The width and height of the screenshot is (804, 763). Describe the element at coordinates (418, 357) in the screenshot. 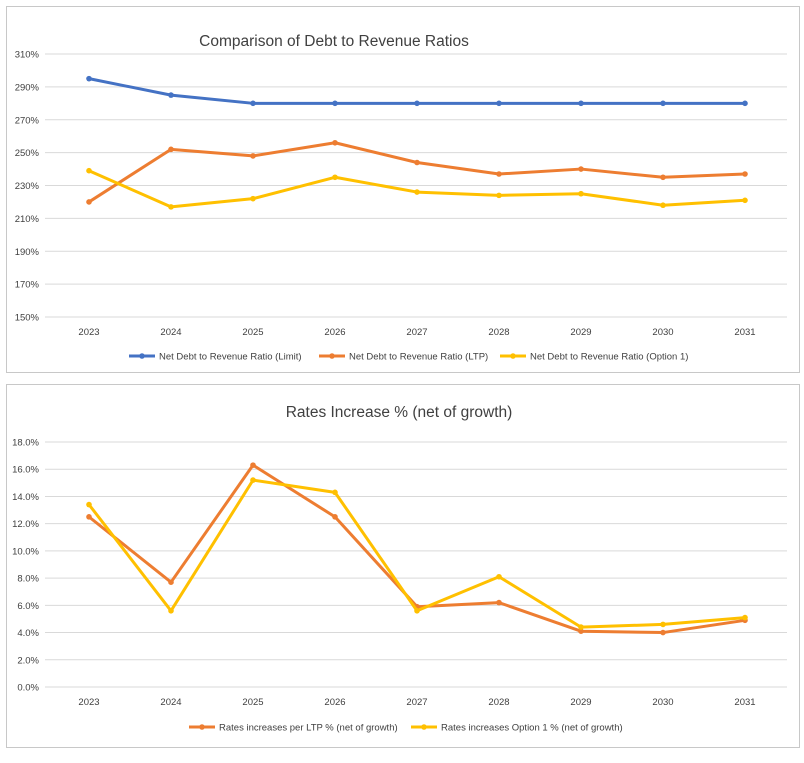

I see `legend-label: Net Debt to Revenue Ratio (LTP)` at that location.